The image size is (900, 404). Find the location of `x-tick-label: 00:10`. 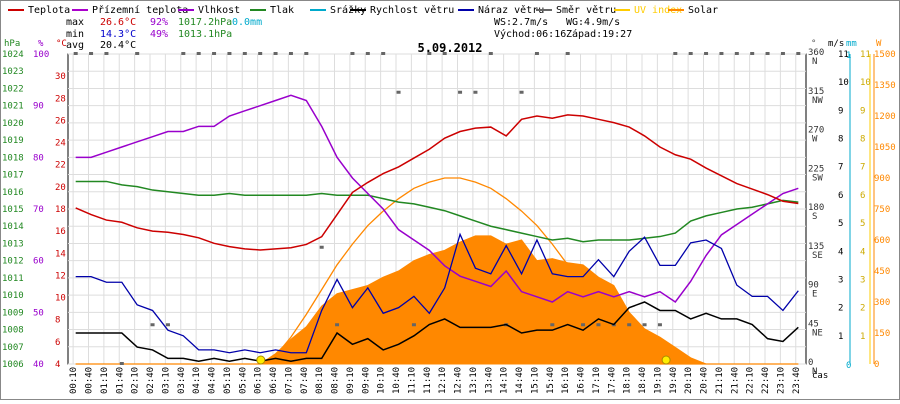

x-tick-label: 00:10 is located at coordinates (74, 380).